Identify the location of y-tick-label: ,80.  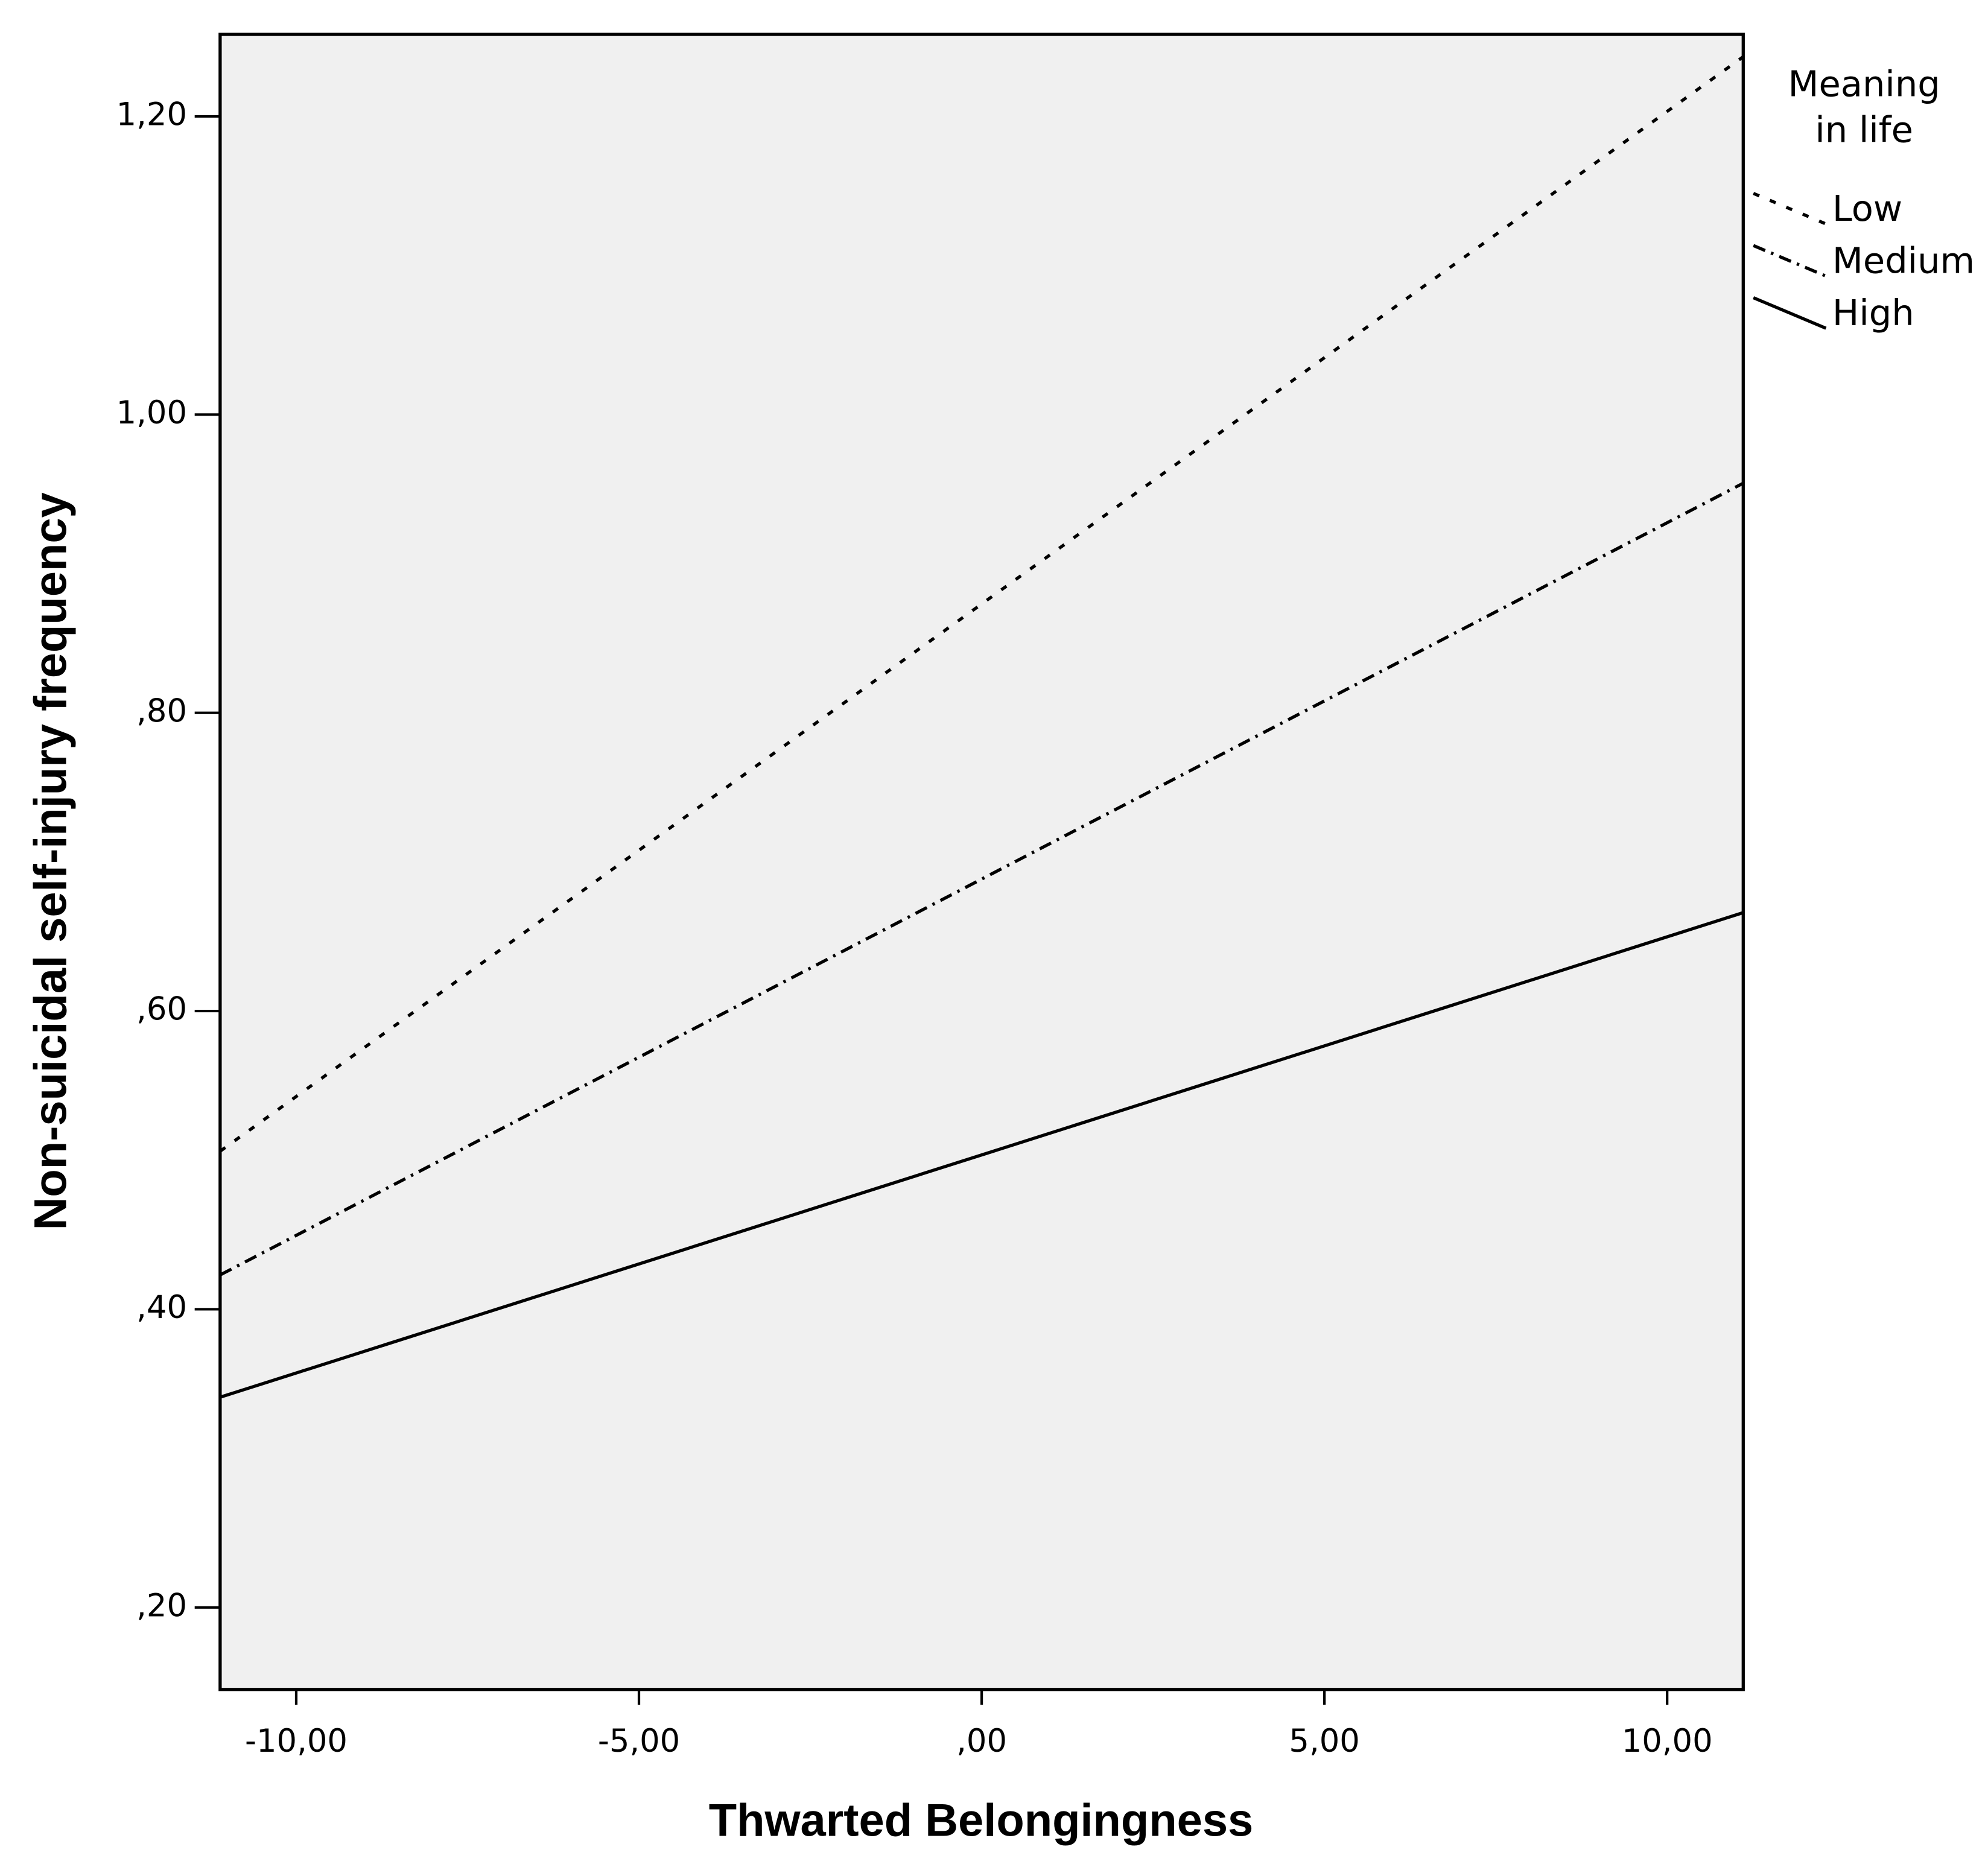
(161, 710).